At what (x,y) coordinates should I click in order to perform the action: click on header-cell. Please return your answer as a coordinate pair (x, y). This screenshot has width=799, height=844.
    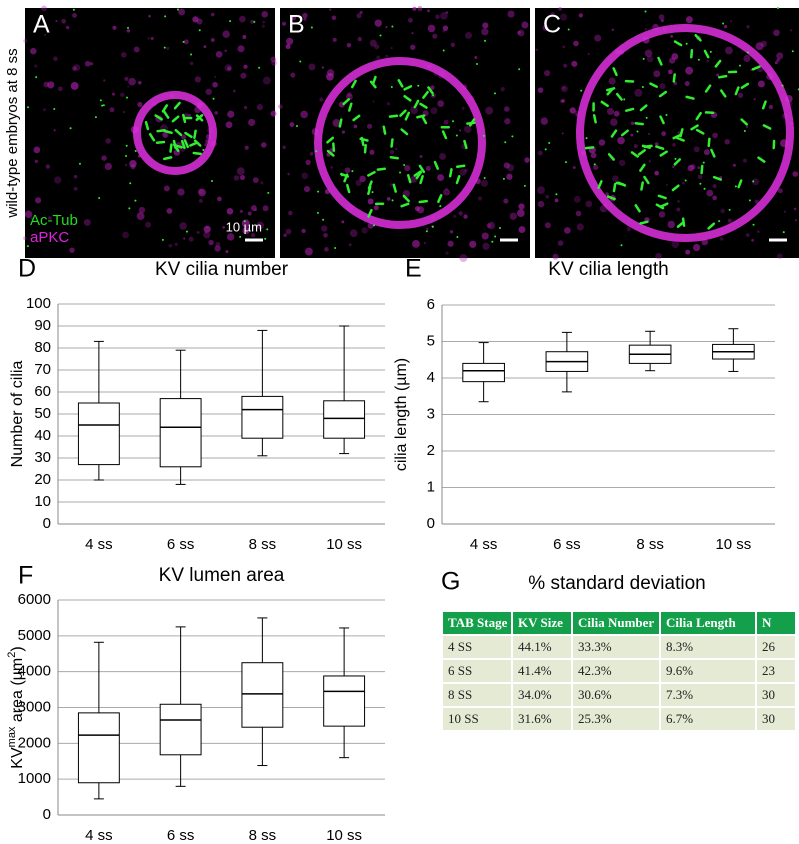
    Looking at the image, I should click on (542, 623).